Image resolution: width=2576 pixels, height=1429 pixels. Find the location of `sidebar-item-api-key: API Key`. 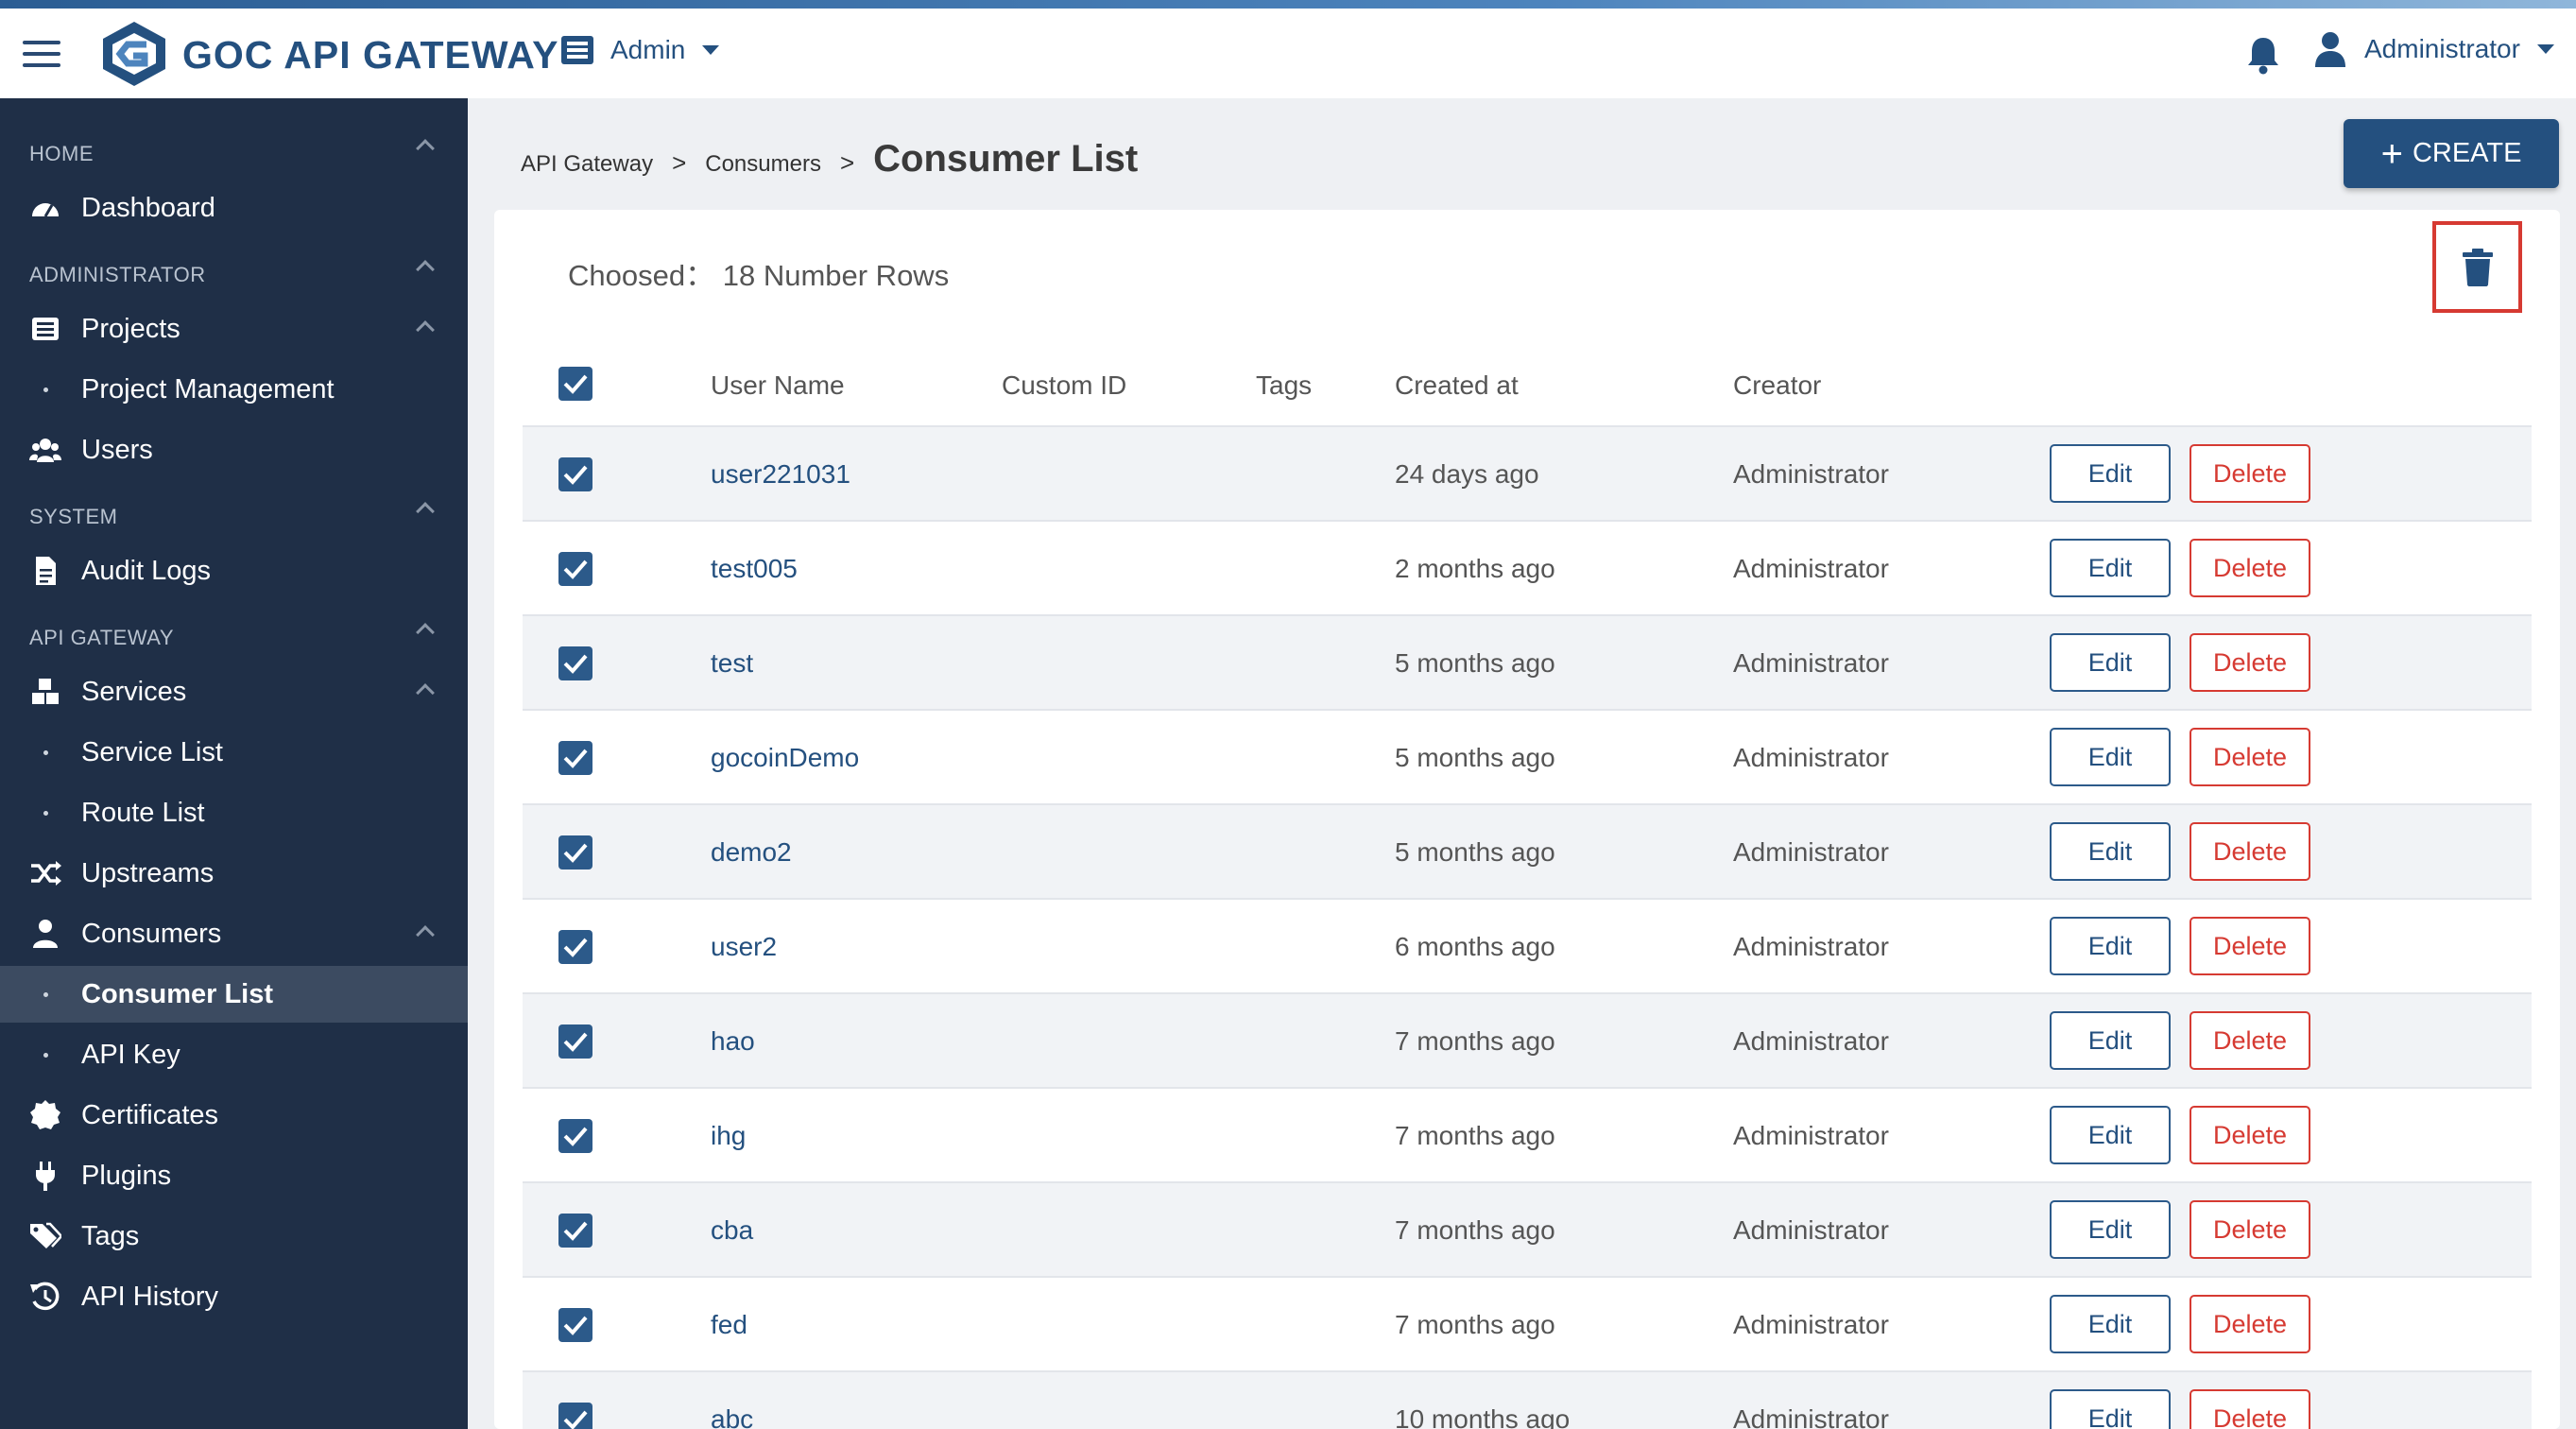

sidebar-item-api-key: API Key is located at coordinates (234, 1055).